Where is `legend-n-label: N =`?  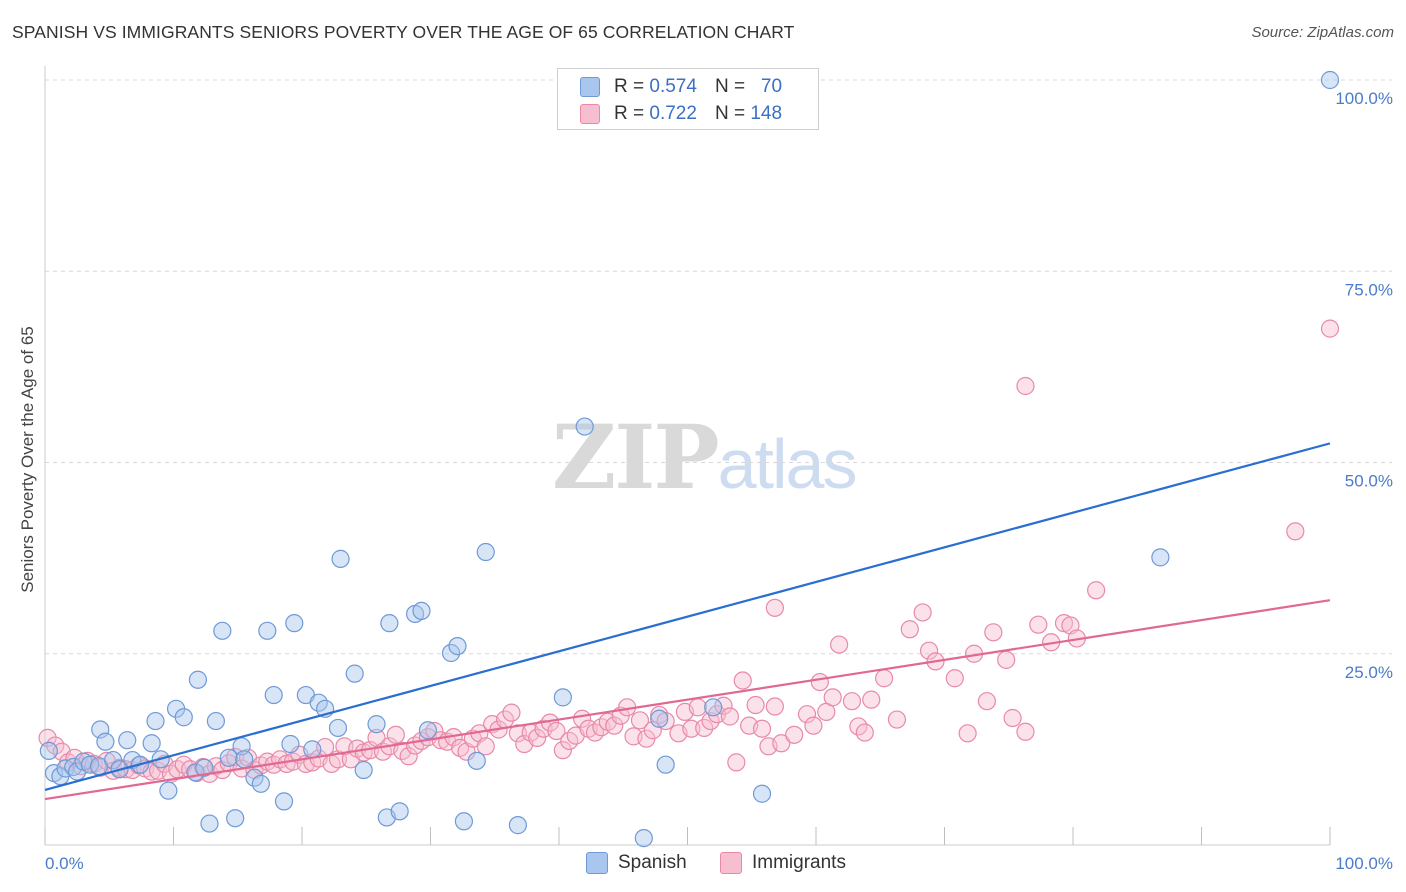
legend-n-label: N = is located at coordinates (730, 113).